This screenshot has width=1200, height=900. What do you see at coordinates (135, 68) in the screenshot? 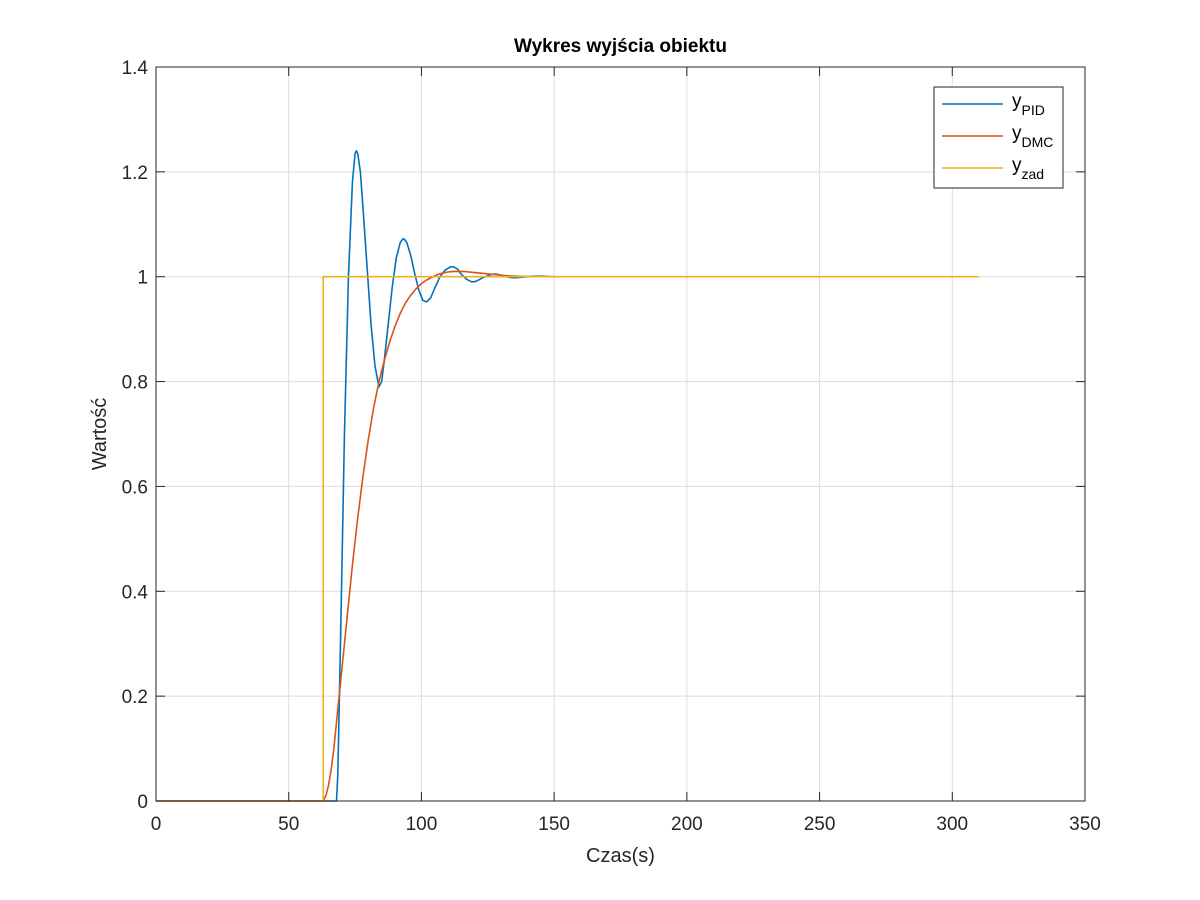
I see `y-tick-label: 1.4` at bounding box center [135, 68].